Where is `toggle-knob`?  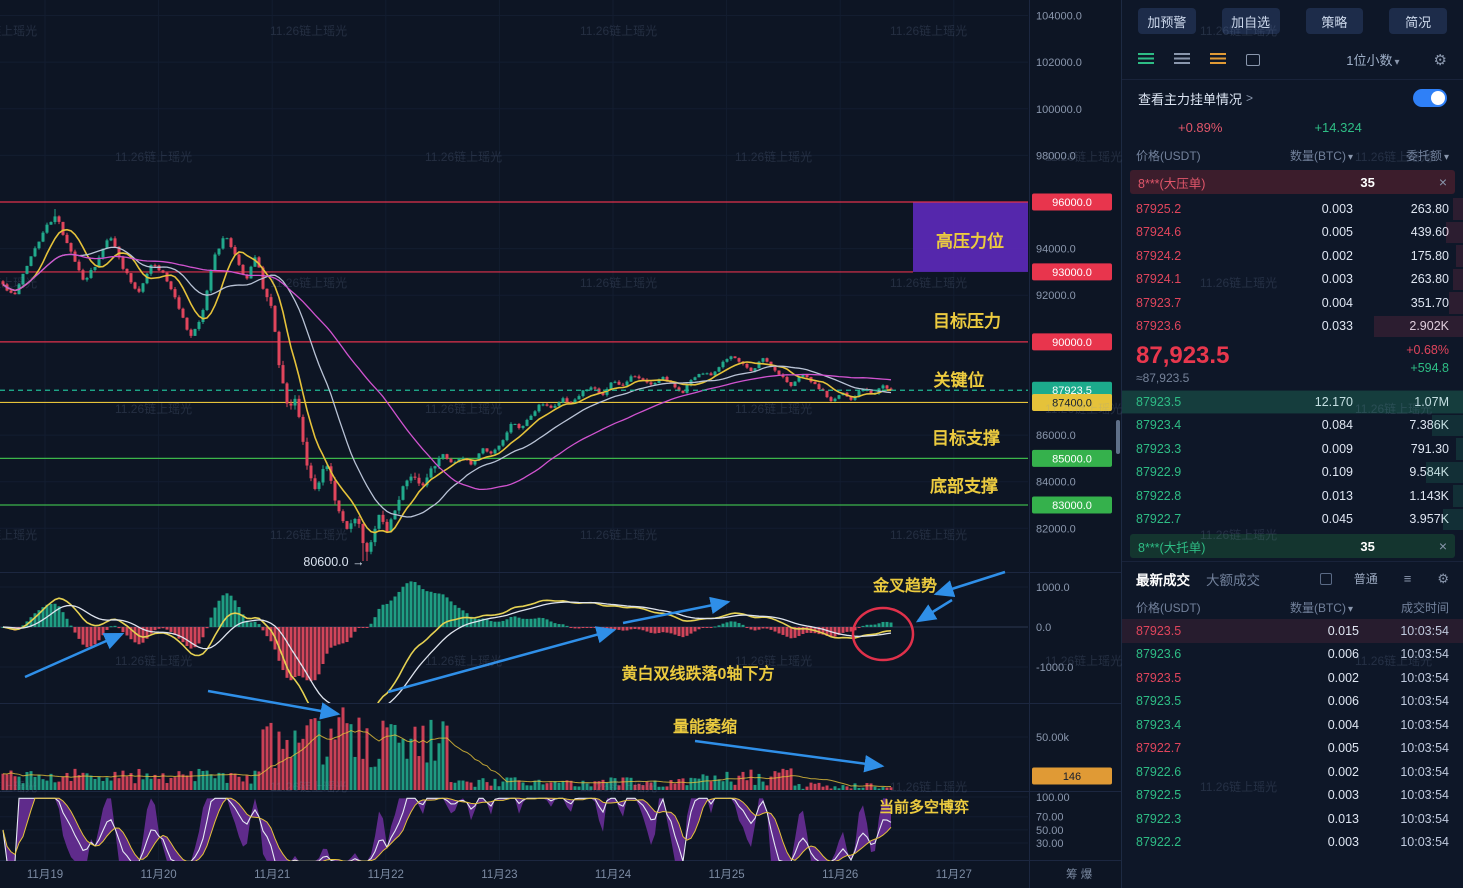
toggle-knob is located at coordinates (1438, 98).